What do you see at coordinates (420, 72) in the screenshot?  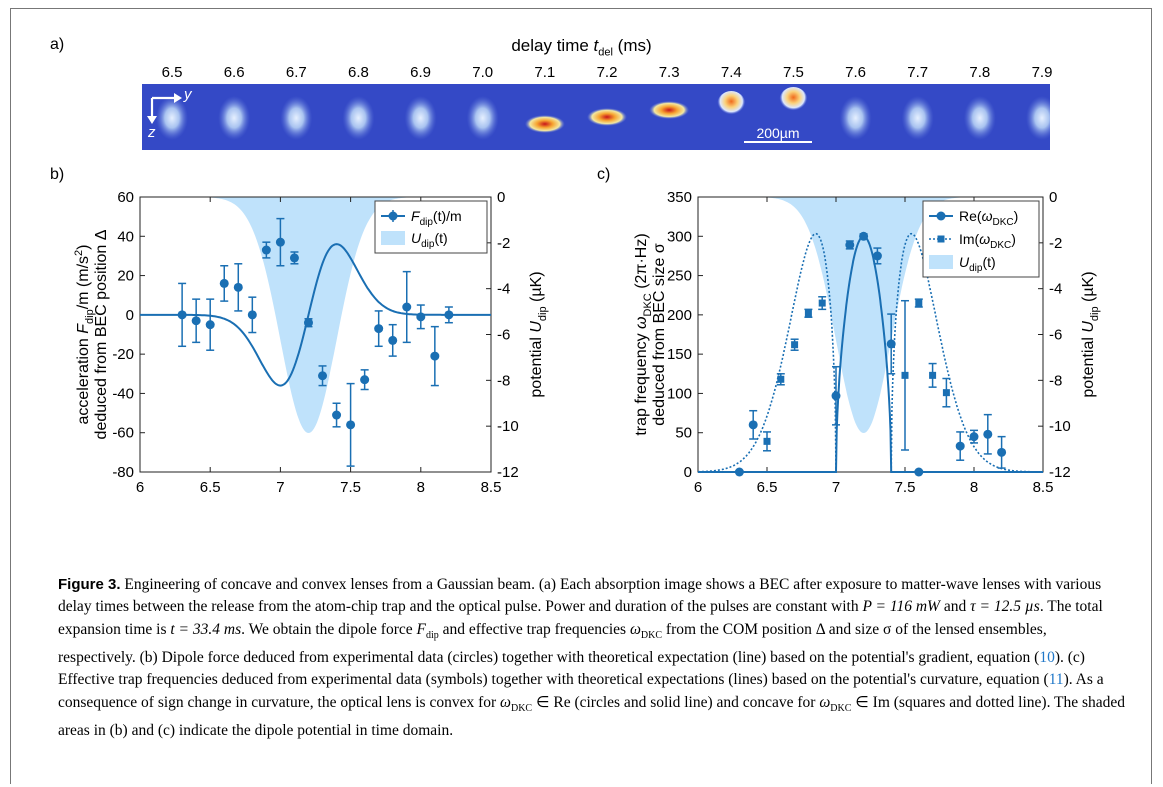 I see `strip-tick-label: 6.9` at bounding box center [420, 72].